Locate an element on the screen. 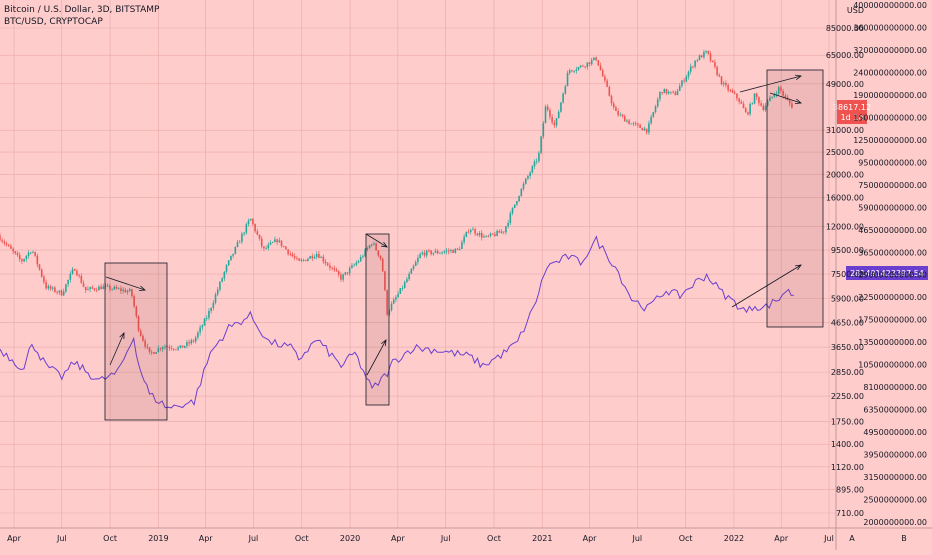  price-tick-label: 16000.00 is located at coordinates (845, 197).